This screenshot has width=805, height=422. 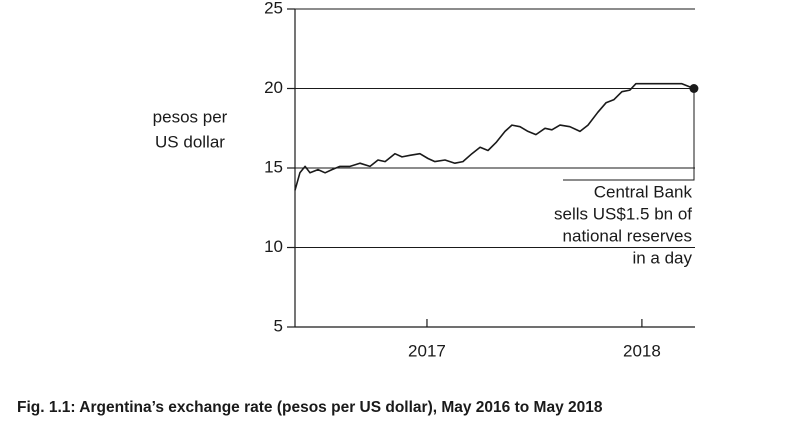 What do you see at coordinates (190, 116) in the screenshot?
I see `y-axis-label: pesos per` at bounding box center [190, 116].